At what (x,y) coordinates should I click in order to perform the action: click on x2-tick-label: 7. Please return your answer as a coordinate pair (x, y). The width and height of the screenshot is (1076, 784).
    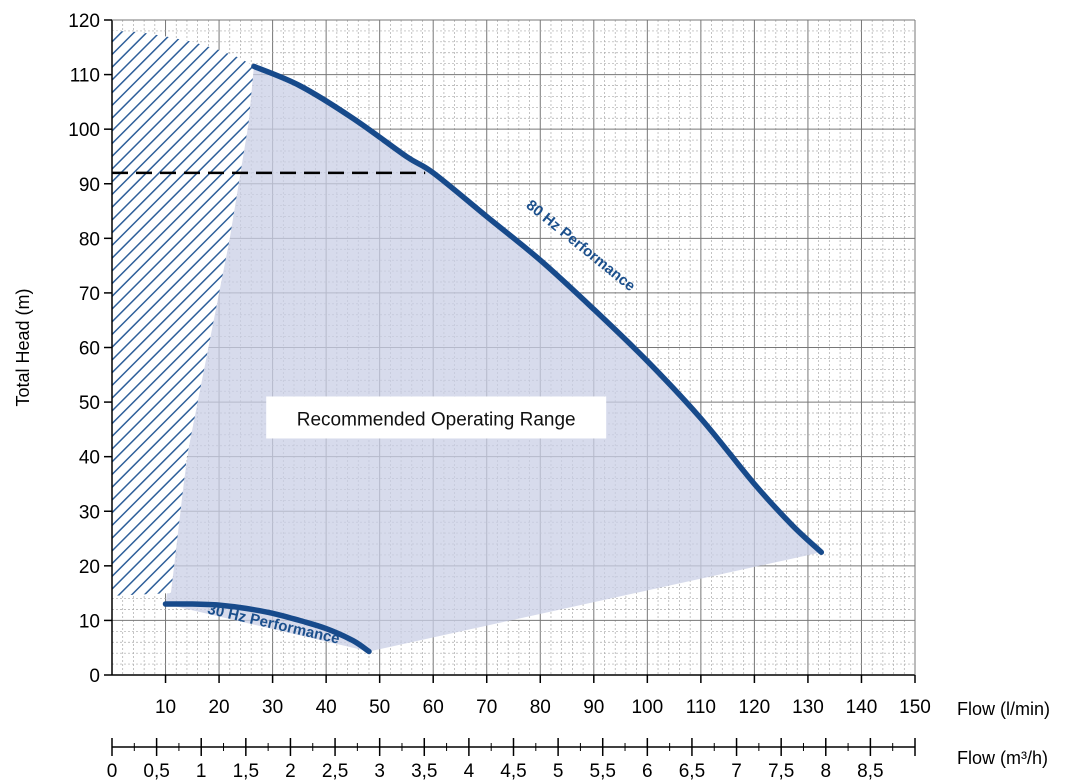
    Looking at the image, I should click on (736, 771).